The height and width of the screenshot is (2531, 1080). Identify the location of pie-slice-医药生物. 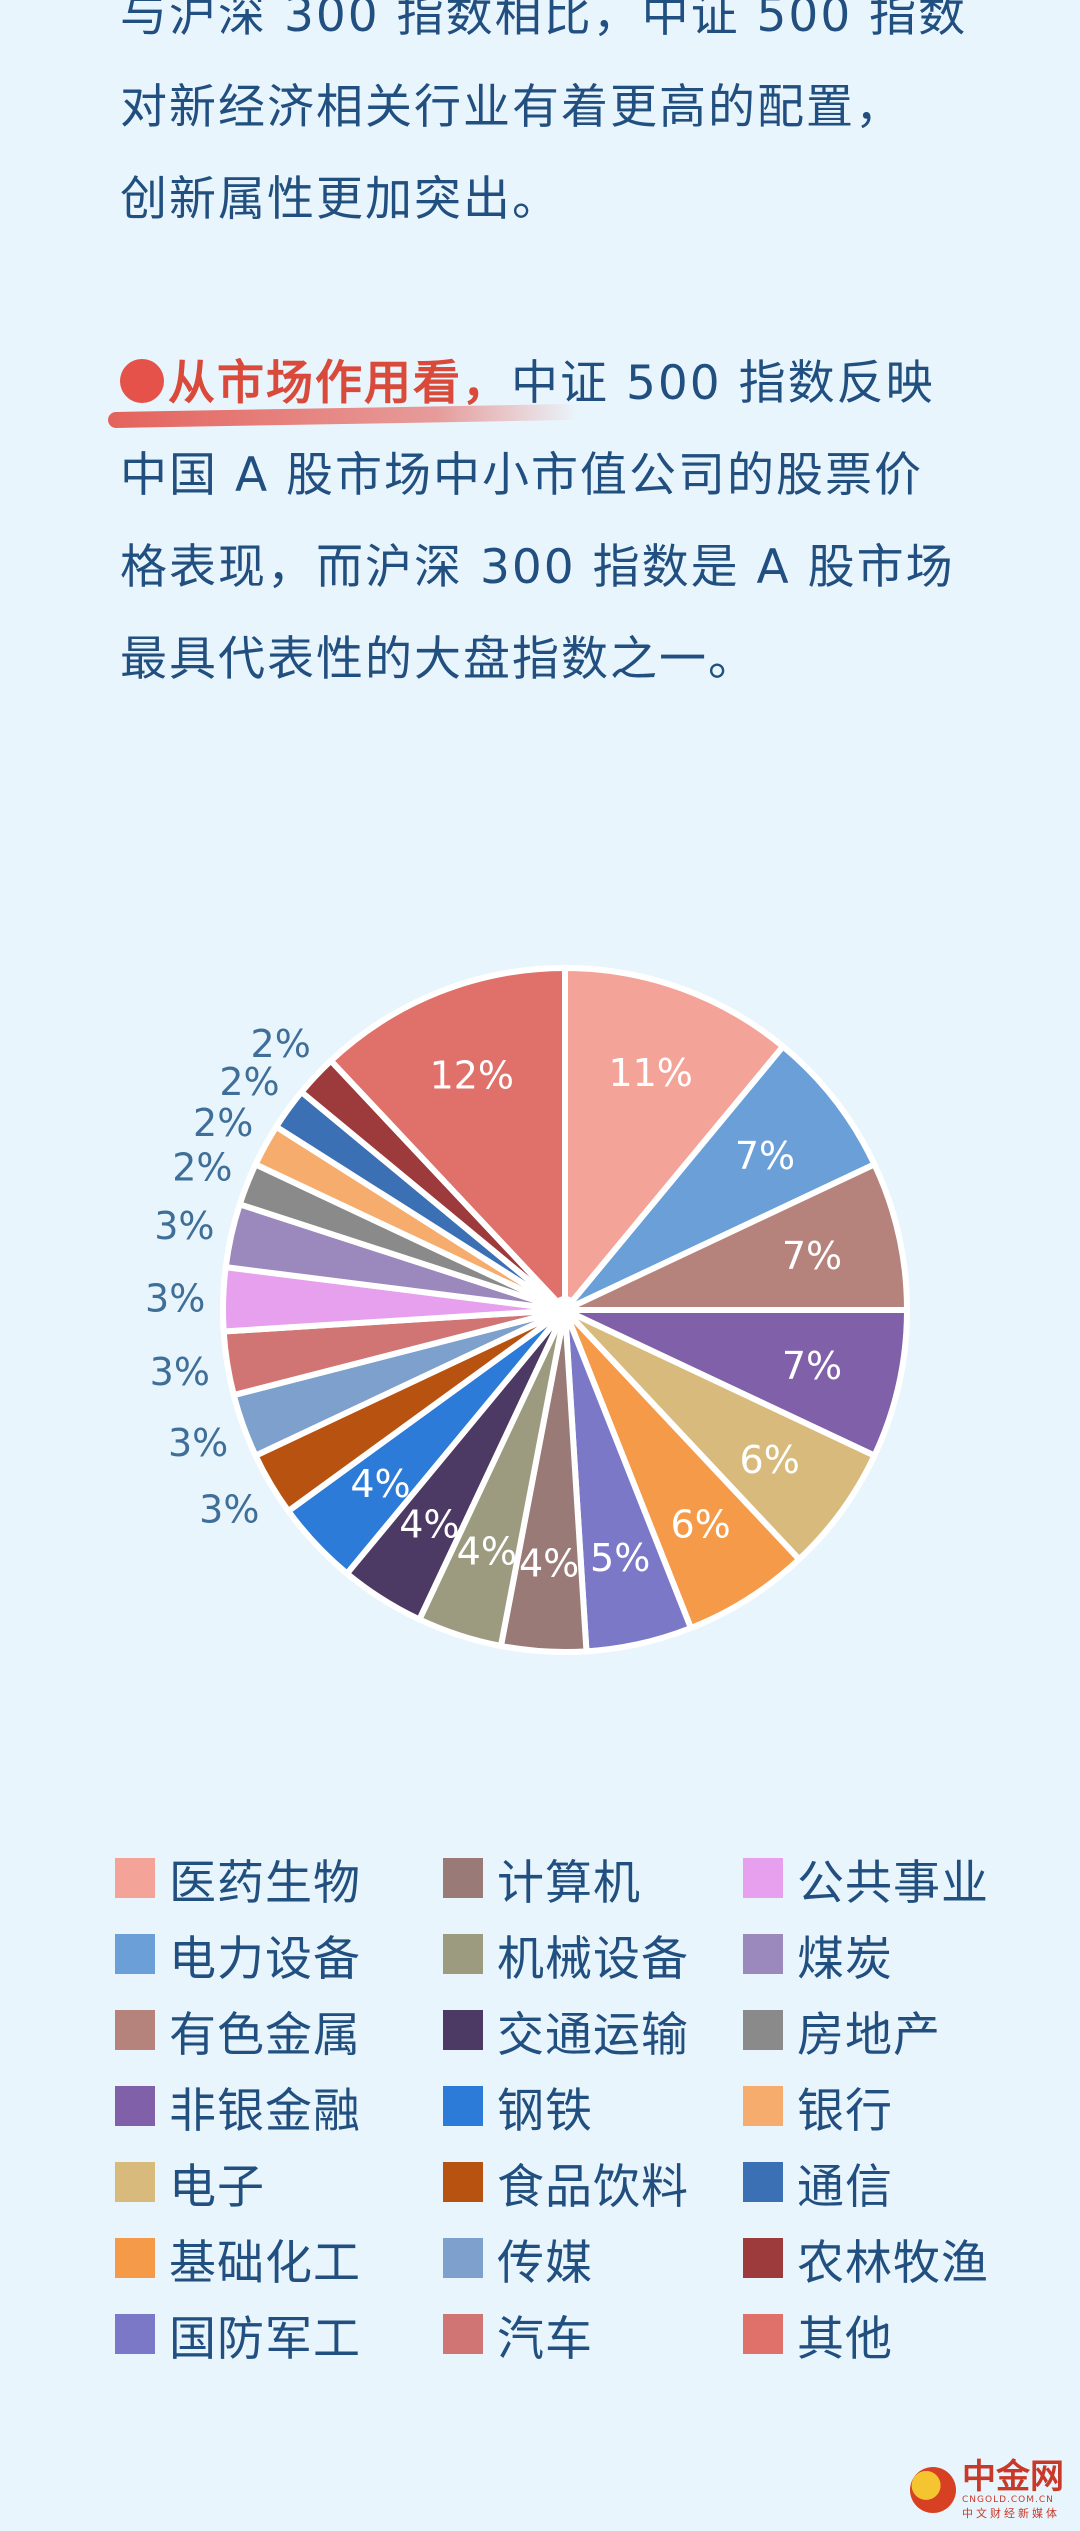
(674, 1139).